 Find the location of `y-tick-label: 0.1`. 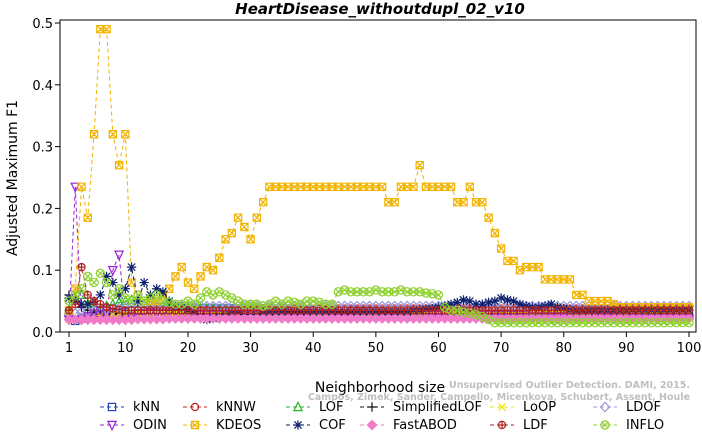

y-tick-label: 0.1 is located at coordinates (42, 271).